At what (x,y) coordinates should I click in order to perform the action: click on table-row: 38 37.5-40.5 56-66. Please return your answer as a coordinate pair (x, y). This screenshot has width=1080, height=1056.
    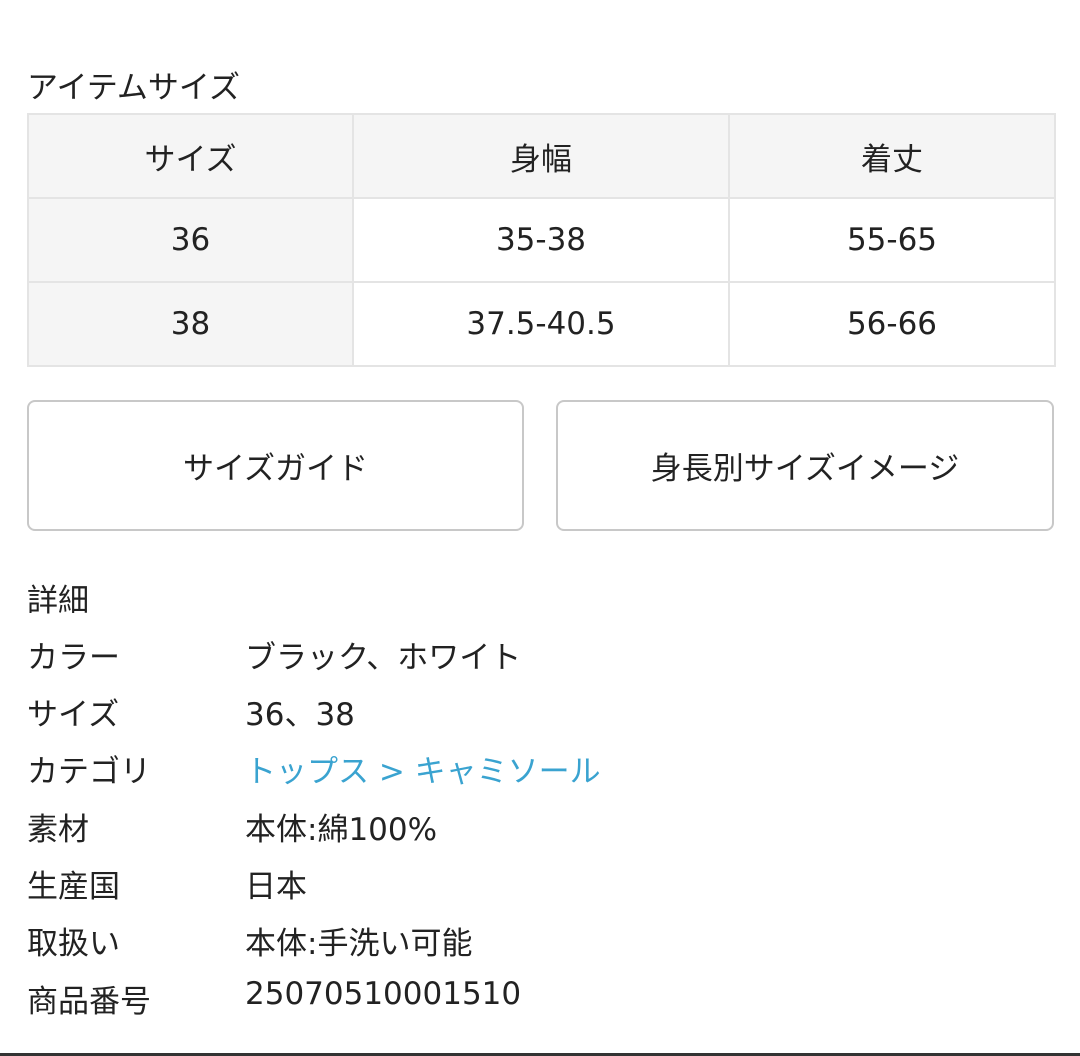
    Looking at the image, I should click on (541, 324).